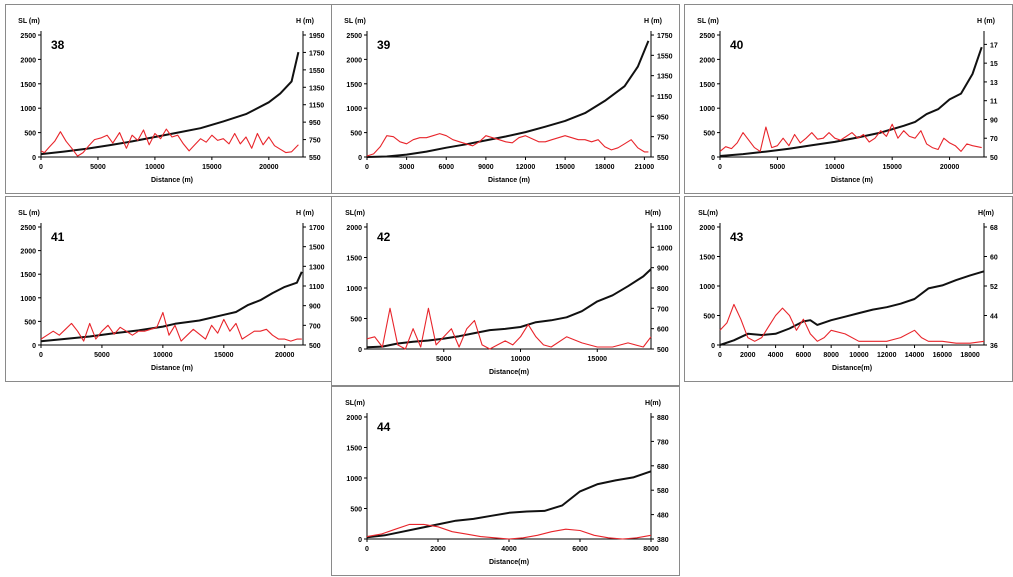 This screenshot has width=1013, height=577. Describe the element at coordinates (994, 228) in the screenshot. I see `y2-tick-label: 68` at that location.